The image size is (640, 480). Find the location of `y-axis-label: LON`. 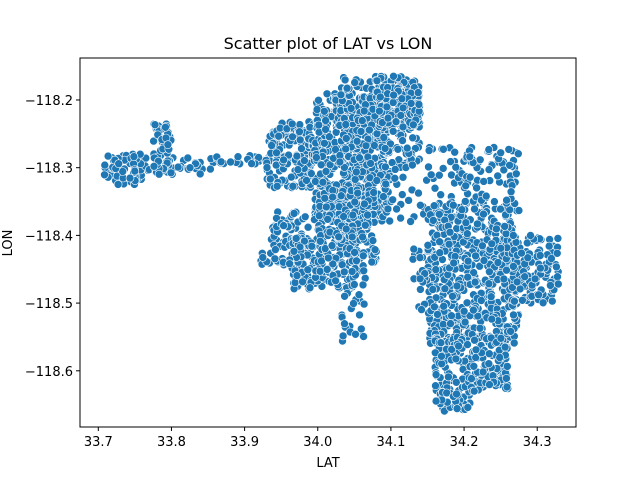

y-axis-label: LON is located at coordinates (8, 243).